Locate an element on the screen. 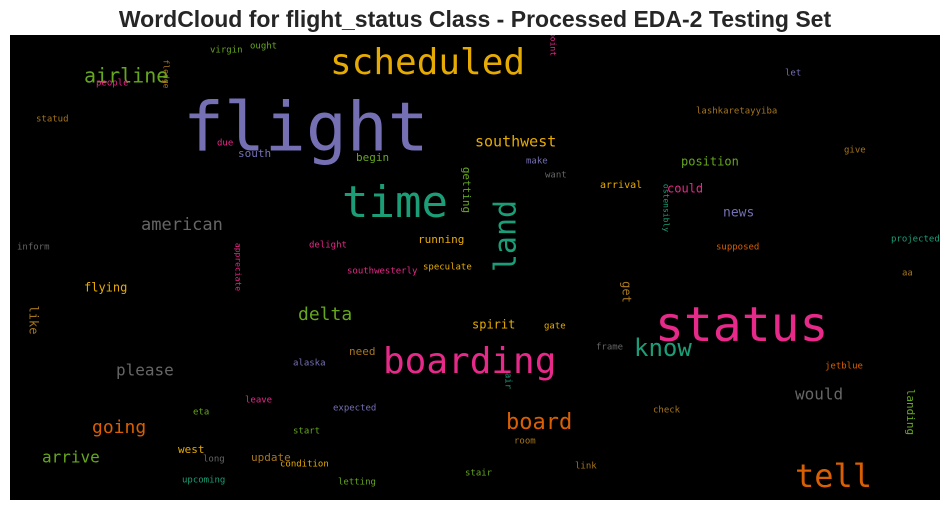  word-give: give is located at coordinates (855, 151).